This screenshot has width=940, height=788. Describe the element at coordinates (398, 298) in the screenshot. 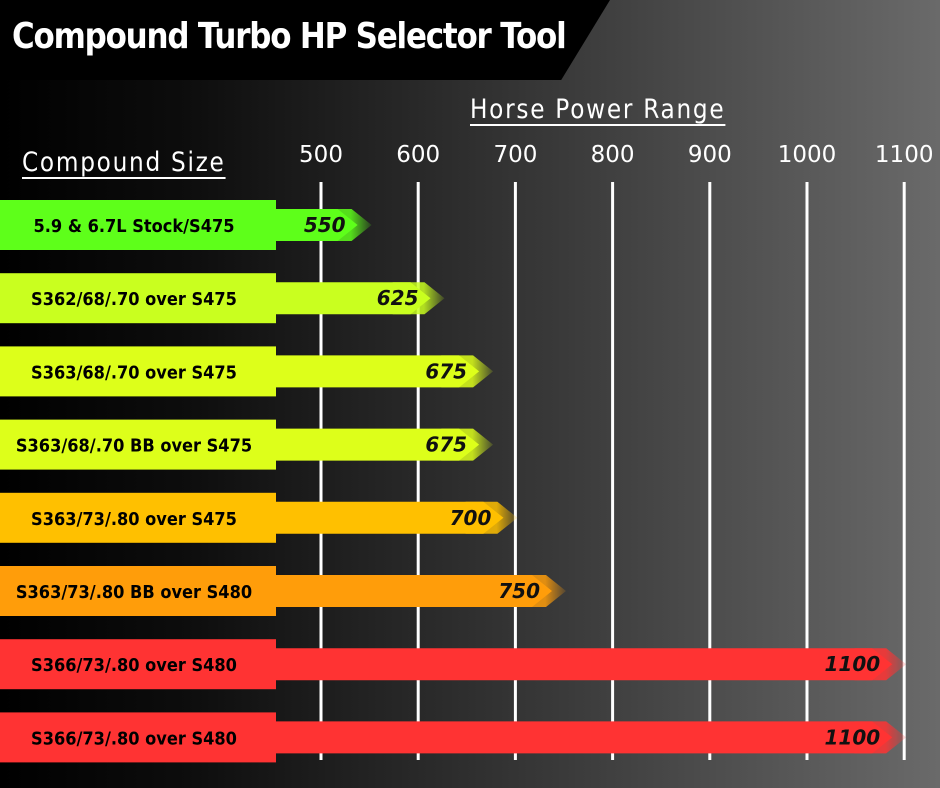

I see `value-label-1: 625` at that location.